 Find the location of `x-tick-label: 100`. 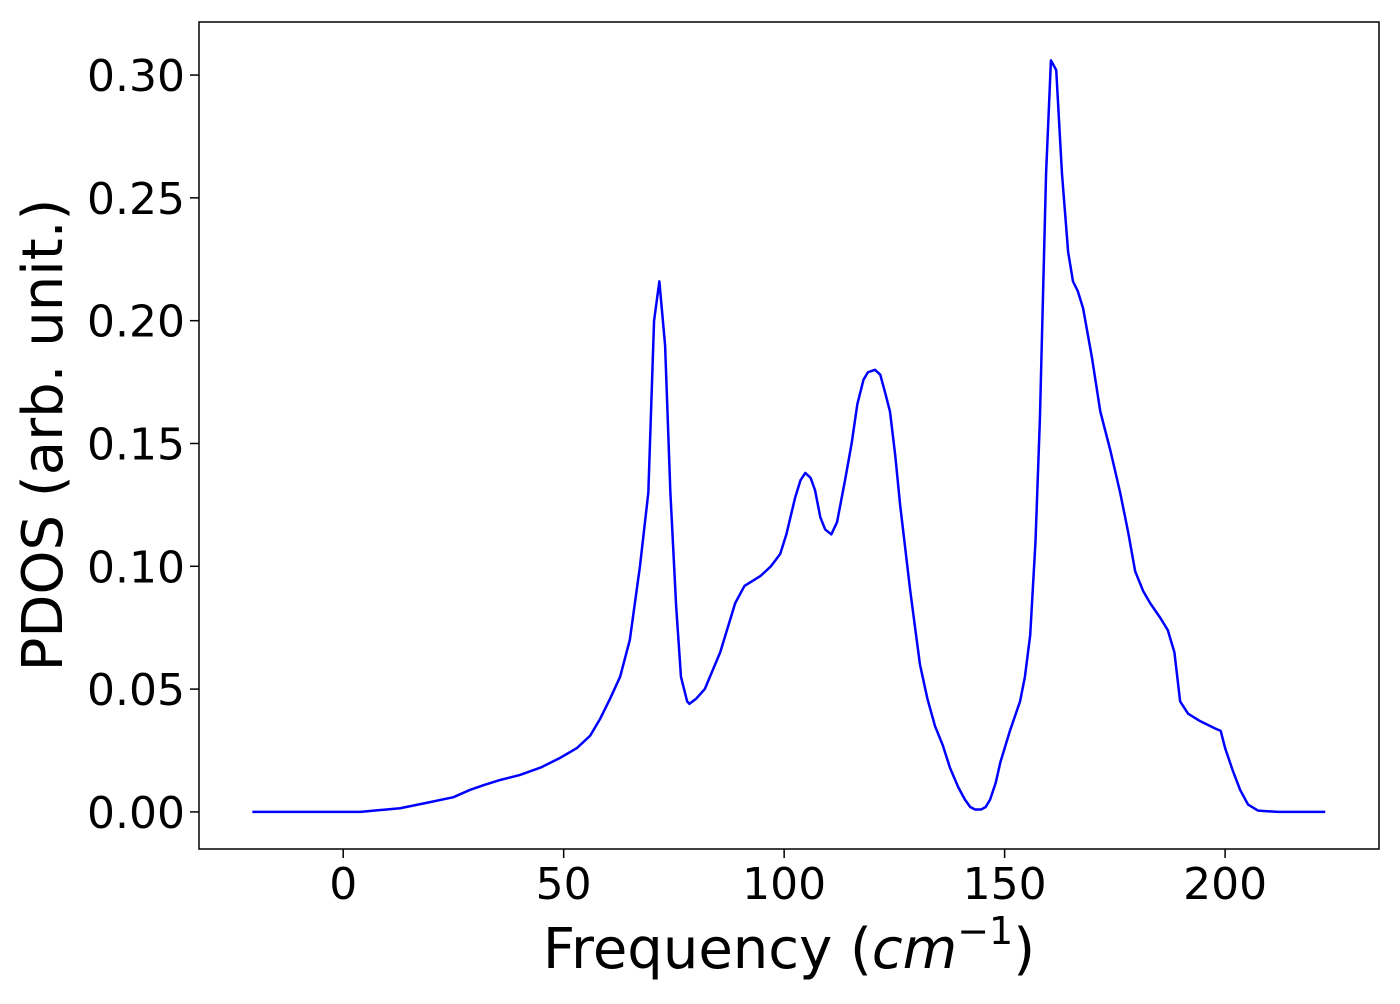

x-tick-label: 100 is located at coordinates (784, 884).